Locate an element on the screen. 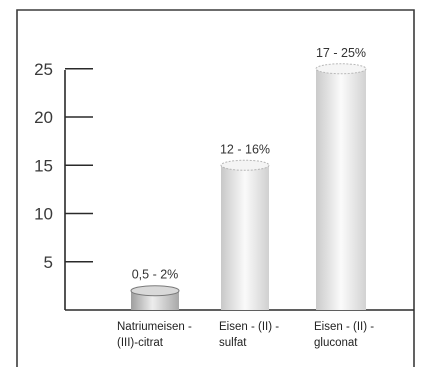 This screenshot has height=367, width=424. x-category-label-line: sulfat is located at coordinates (233, 343).